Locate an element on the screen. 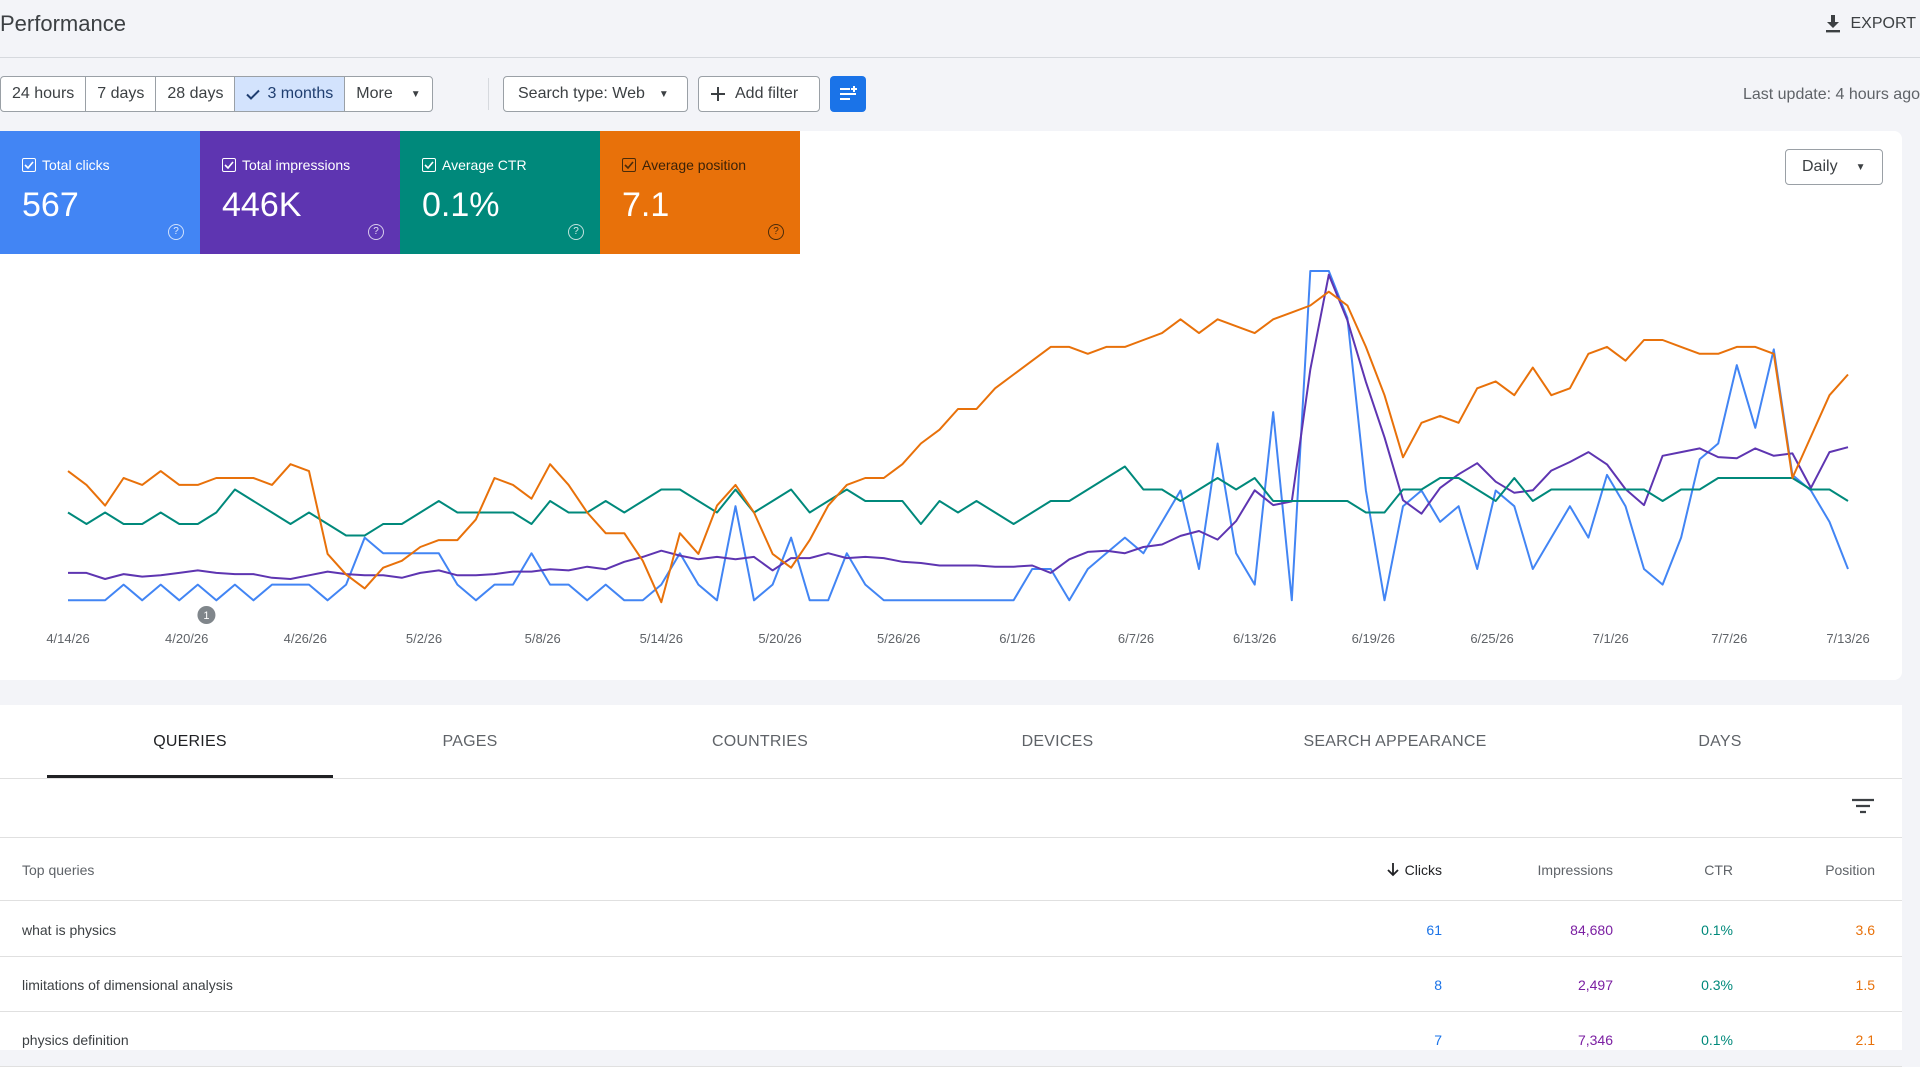  filter-icon is located at coordinates (1863, 806).